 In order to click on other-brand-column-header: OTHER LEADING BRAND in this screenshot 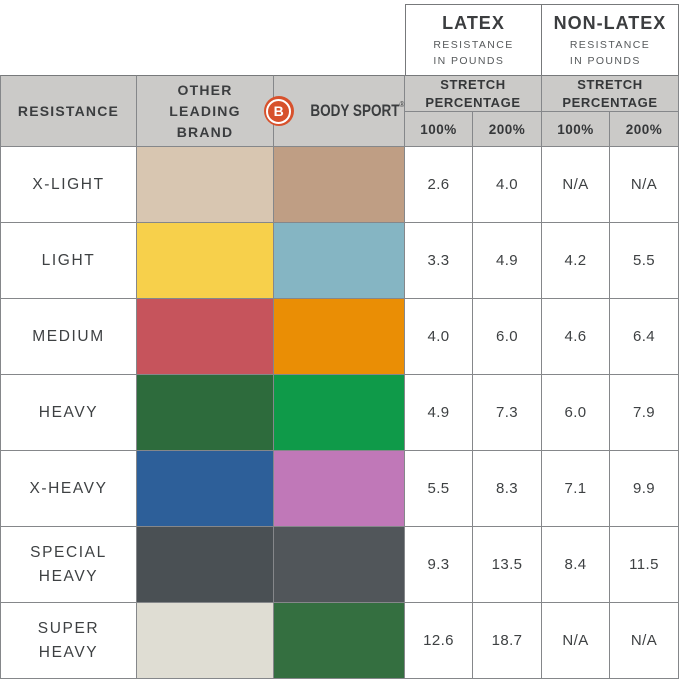, I will do `click(205, 111)`.